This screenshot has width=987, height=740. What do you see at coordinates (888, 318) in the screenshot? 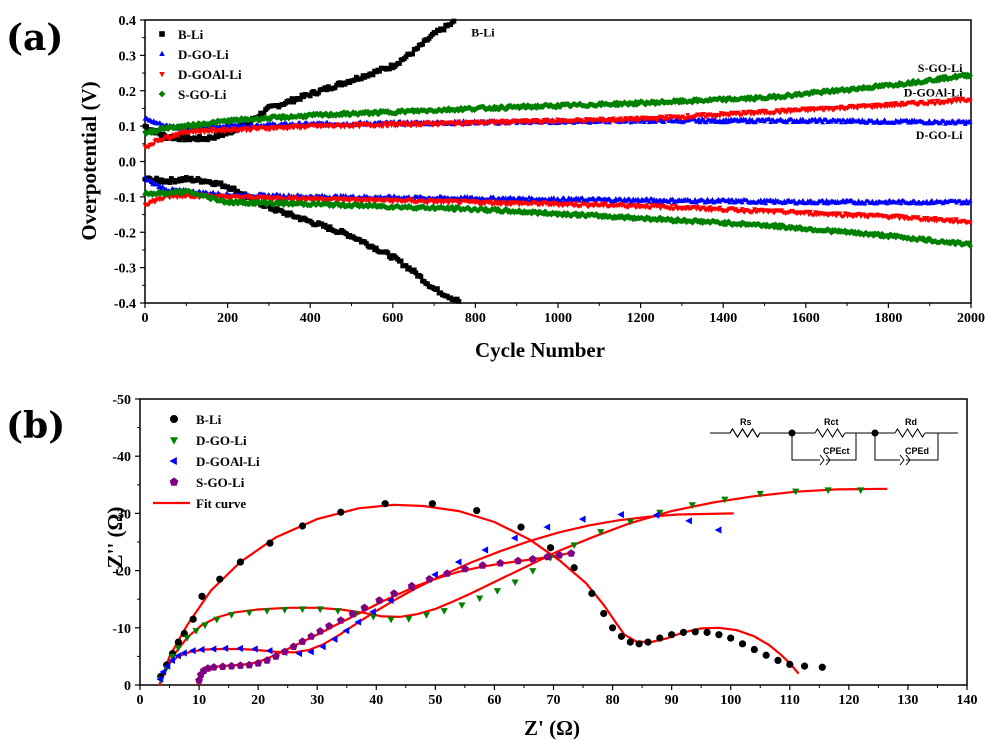
I see `x-tick-label: 1800` at bounding box center [888, 318].